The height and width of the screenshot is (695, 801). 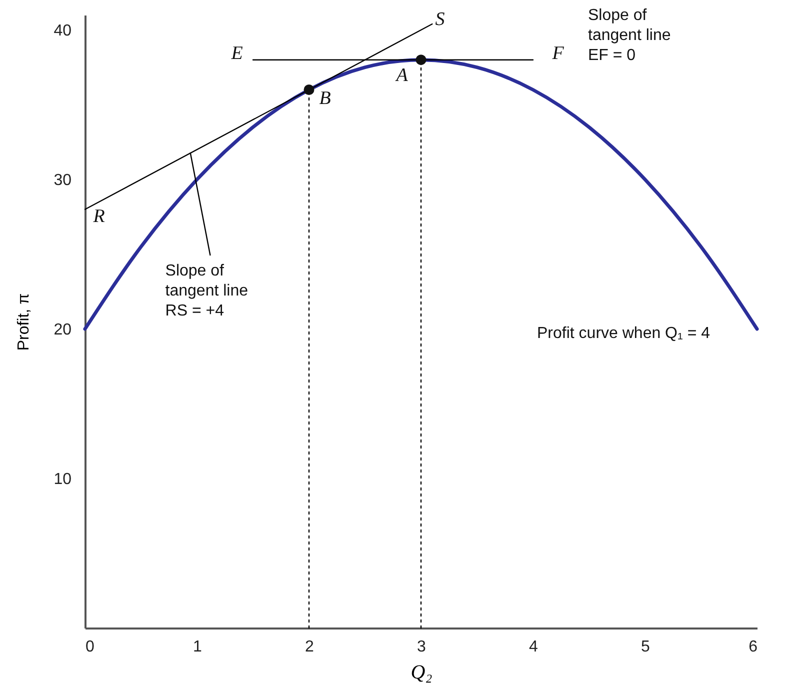 What do you see at coordinates (623, 333) in the screenshot?
I see `annotation: Profit curve when Q₁ = 4` at bounding box center [623, 333].